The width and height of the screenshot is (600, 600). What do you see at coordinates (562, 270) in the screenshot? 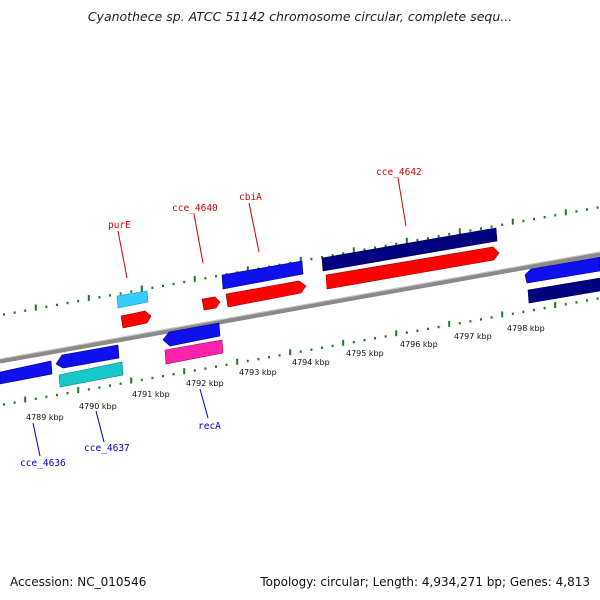
I see `gene-right-blue-feature` at bounding box center [562, 270].